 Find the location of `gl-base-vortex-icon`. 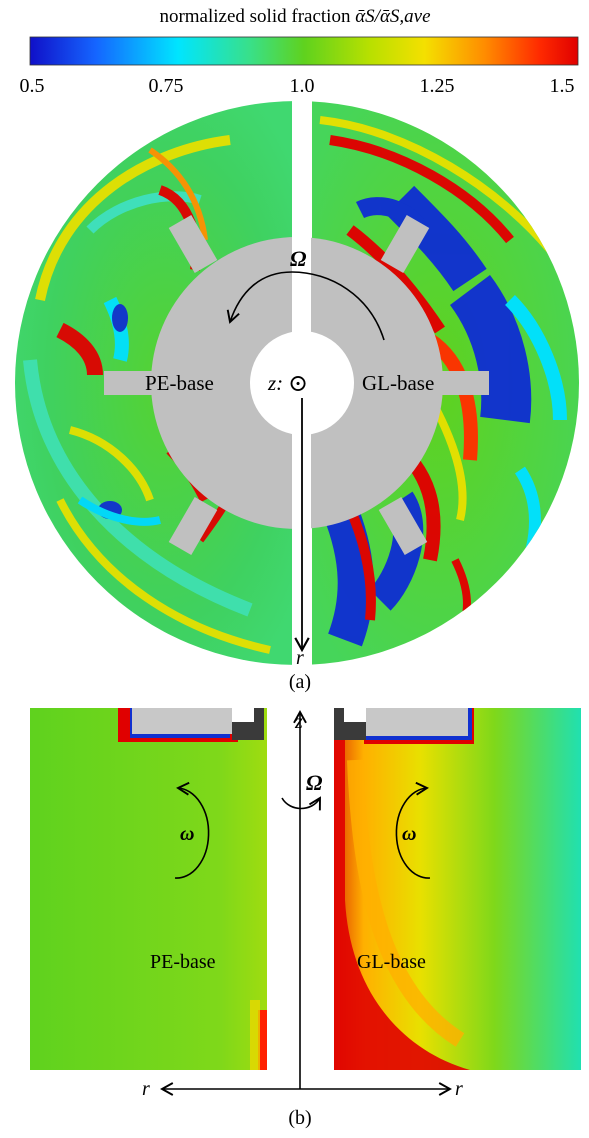

gl-base-vortex-icon is located at coordinates (413, 830).